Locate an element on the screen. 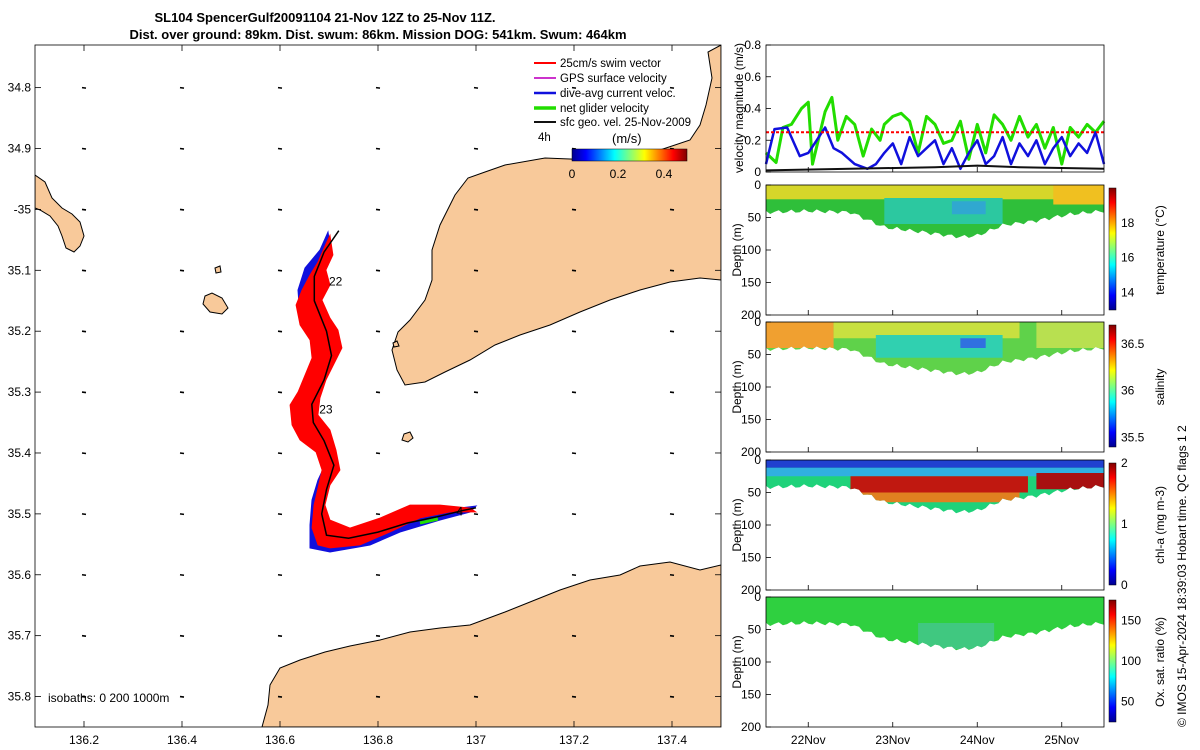 This screenshot has width=1200, height=750. velocity-series is located at coordinates (935, 133).